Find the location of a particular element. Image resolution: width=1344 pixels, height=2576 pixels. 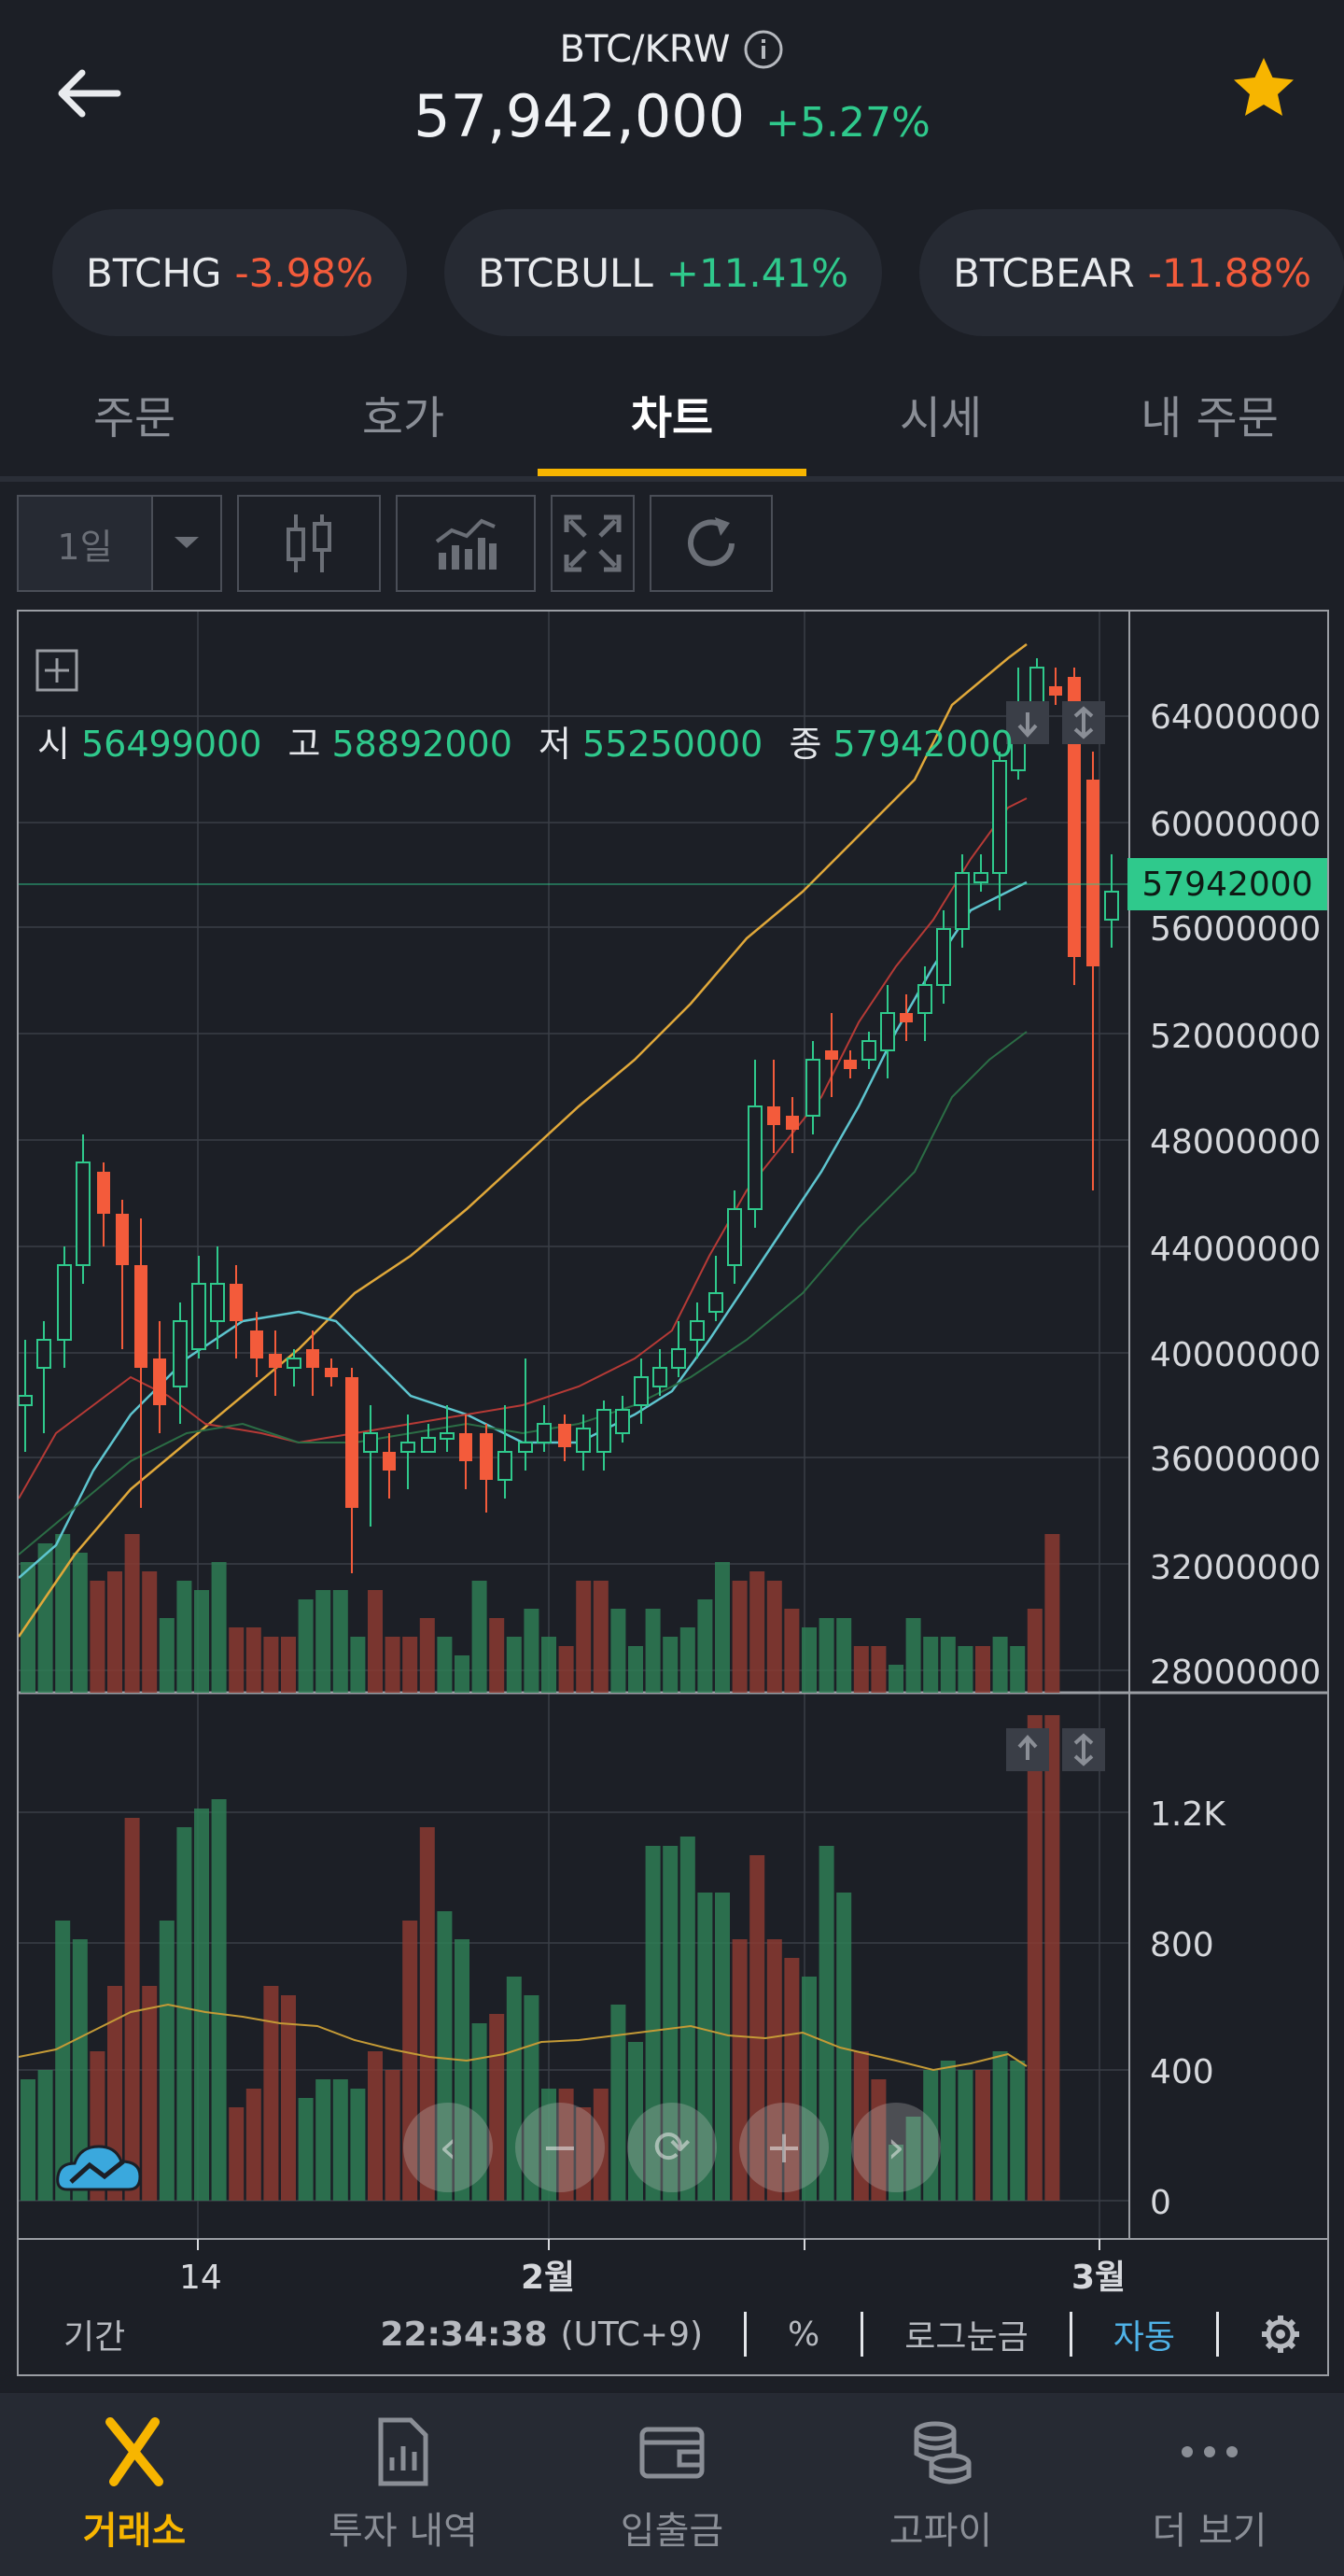

tab-order: 주문 is located at coordinates (134, 418).